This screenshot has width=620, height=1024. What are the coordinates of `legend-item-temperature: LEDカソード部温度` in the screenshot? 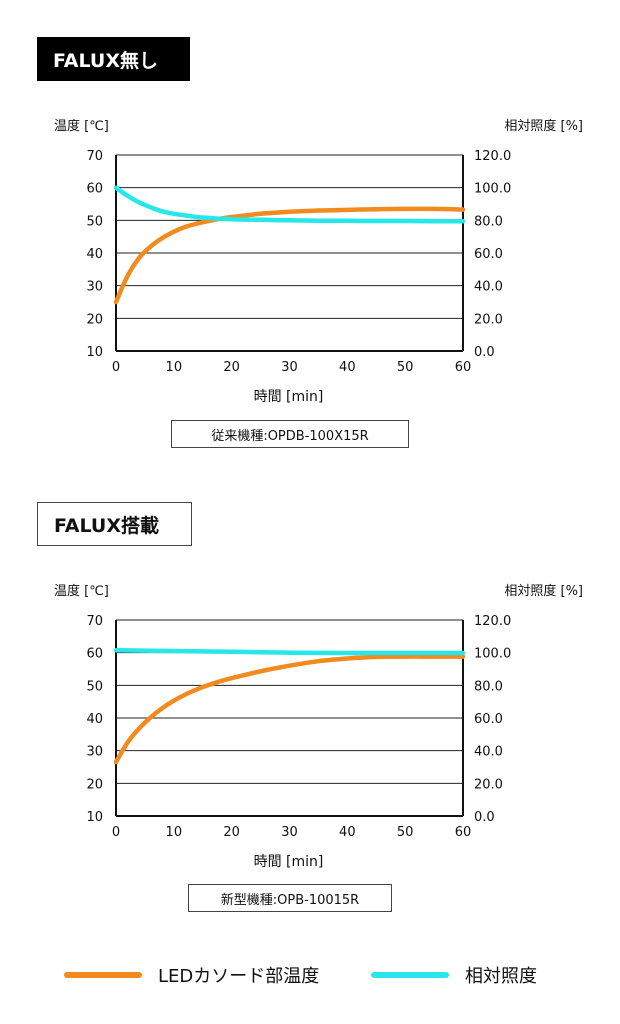 It's located at (191, 975).